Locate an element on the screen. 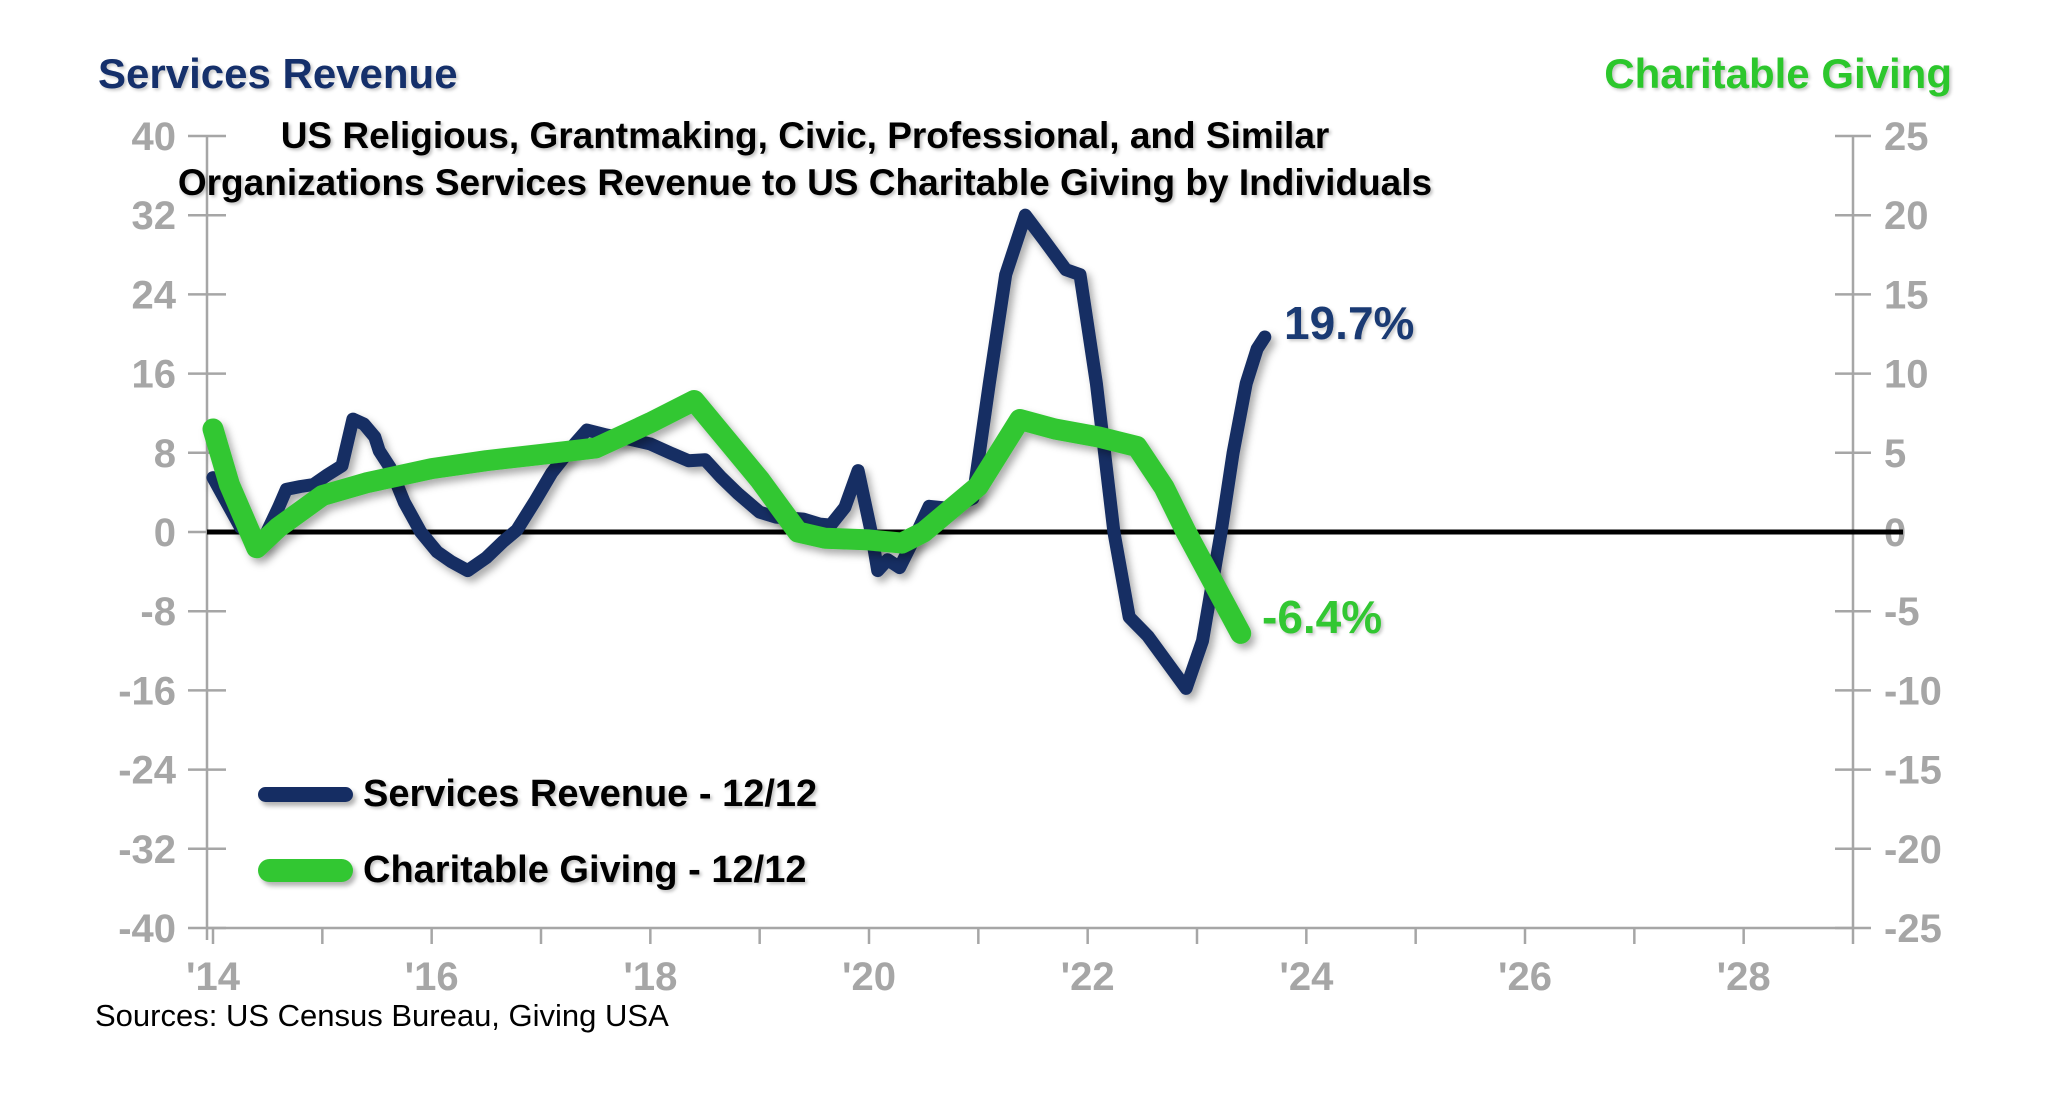 This screenshot has height=1110, width=2050. right-axis-tick-label: 5 is located at coordinates (1895, 454).